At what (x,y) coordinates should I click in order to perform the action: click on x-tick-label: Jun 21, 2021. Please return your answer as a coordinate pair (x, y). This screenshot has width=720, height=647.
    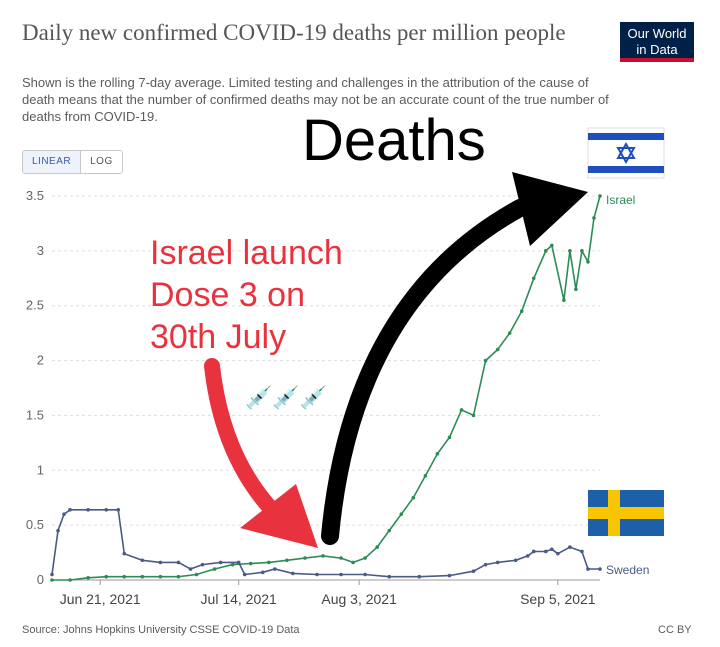
    Looking at the image, I should click on (100, 599).